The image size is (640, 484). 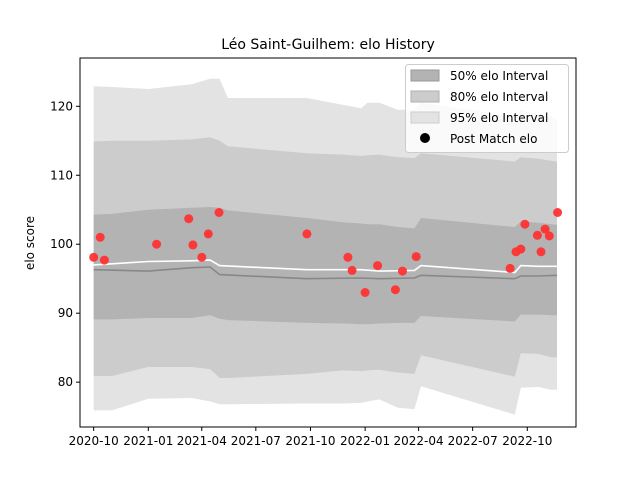 What do you see at coordinates (499, 76) in the screenshot?
I see `legend-label-50: 50% elo Interval` at bounding box center [499, 76].